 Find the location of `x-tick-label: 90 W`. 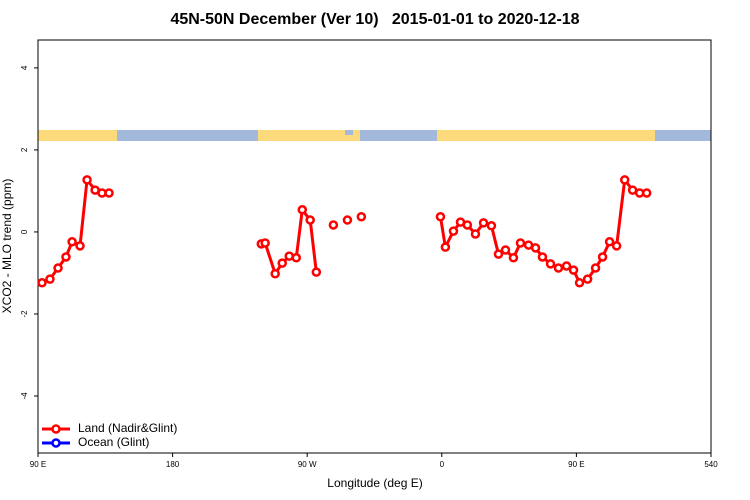

x-tick-label: 90 W is located at coordinates (307, 464).